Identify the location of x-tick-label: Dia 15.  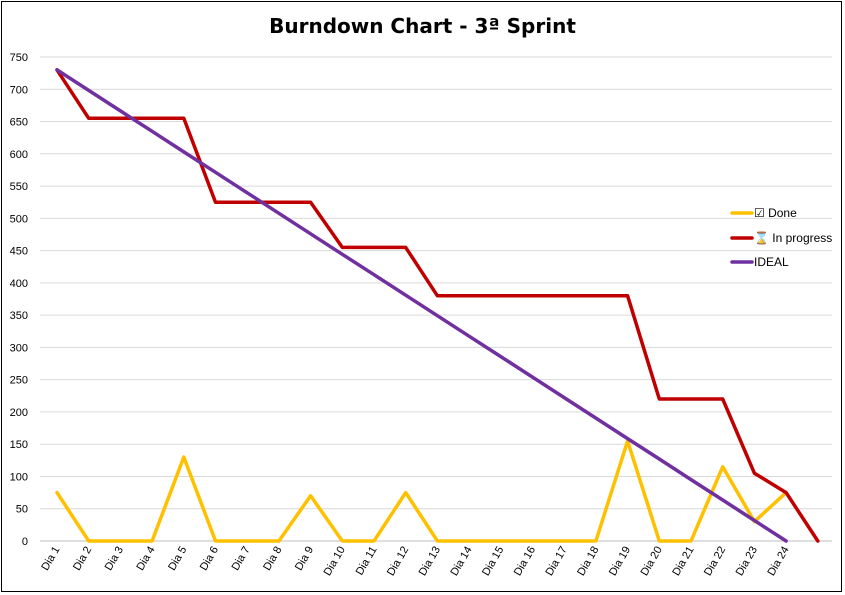
(493, 562).